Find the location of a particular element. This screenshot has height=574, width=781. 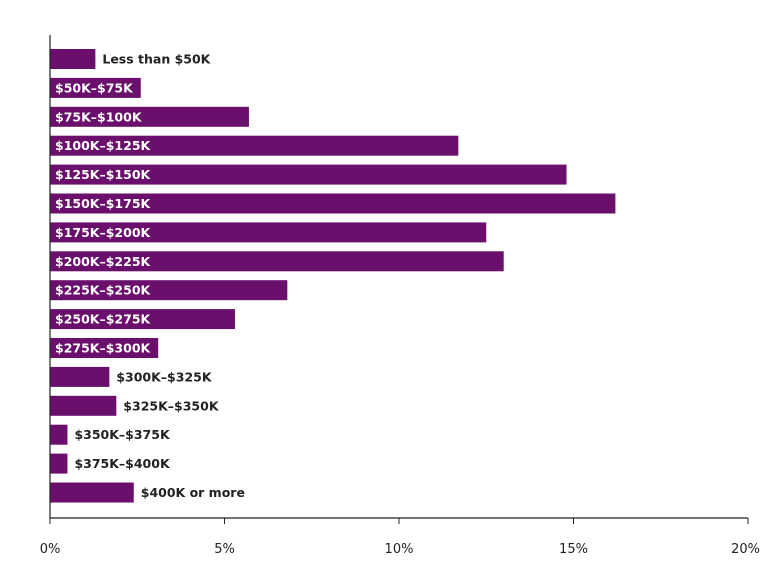

x-tick-label: 10% is located at coordinates (399, 549).